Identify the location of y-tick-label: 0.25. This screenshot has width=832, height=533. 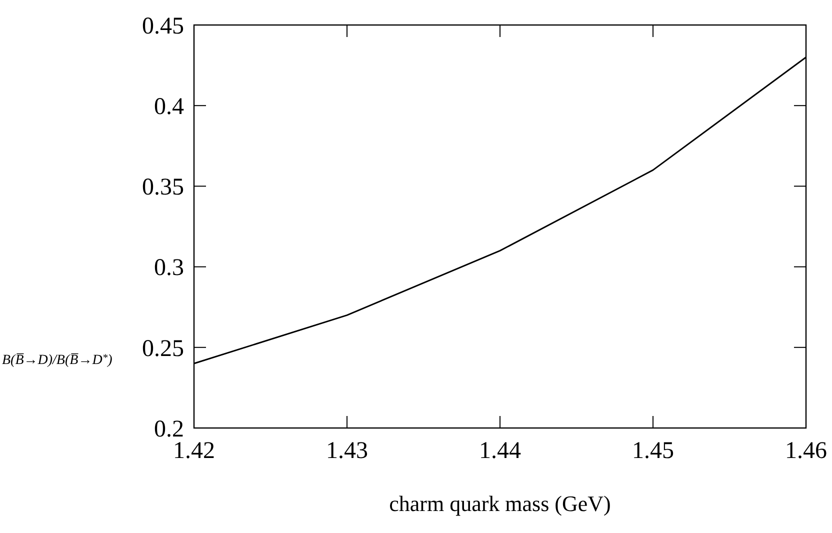
(163, 349).